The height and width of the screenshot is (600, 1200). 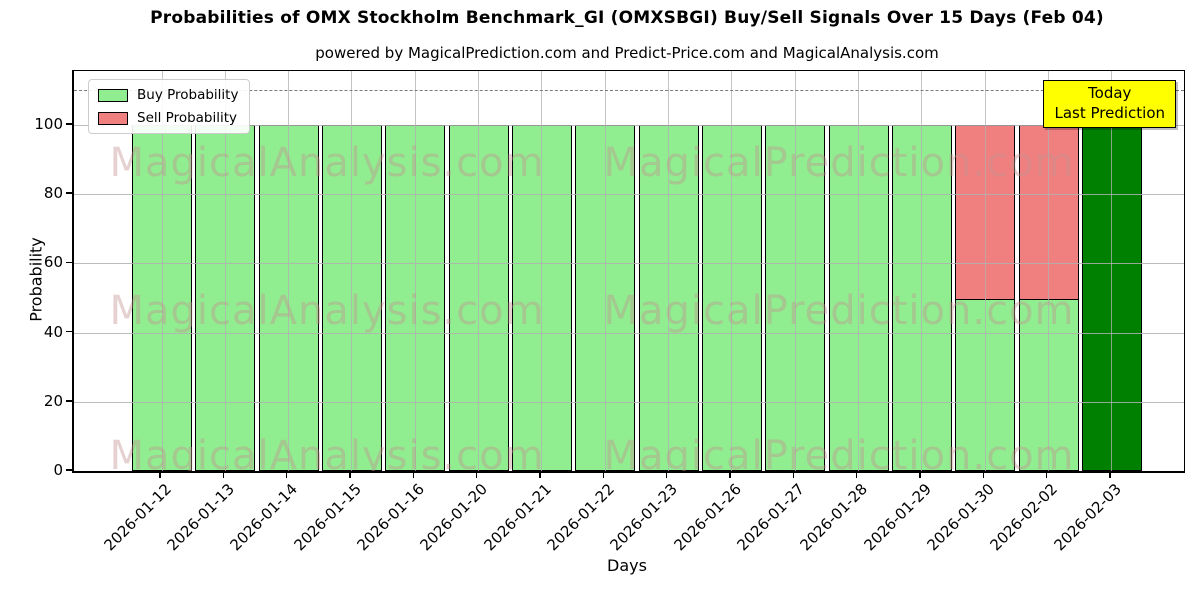 I want to click on x-tick-label: 2026-01-30, so click(x=961, y=517).